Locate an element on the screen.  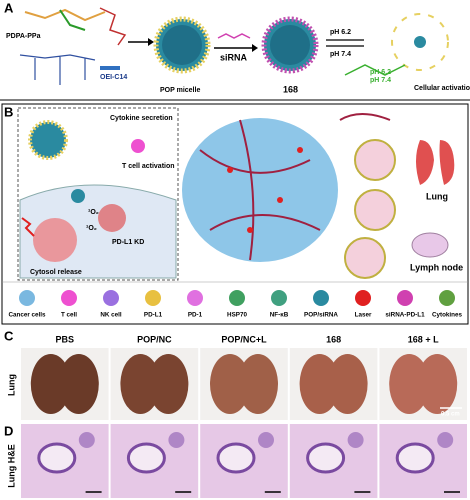
group-label: 168 + L is located at coordinates (423, 339).